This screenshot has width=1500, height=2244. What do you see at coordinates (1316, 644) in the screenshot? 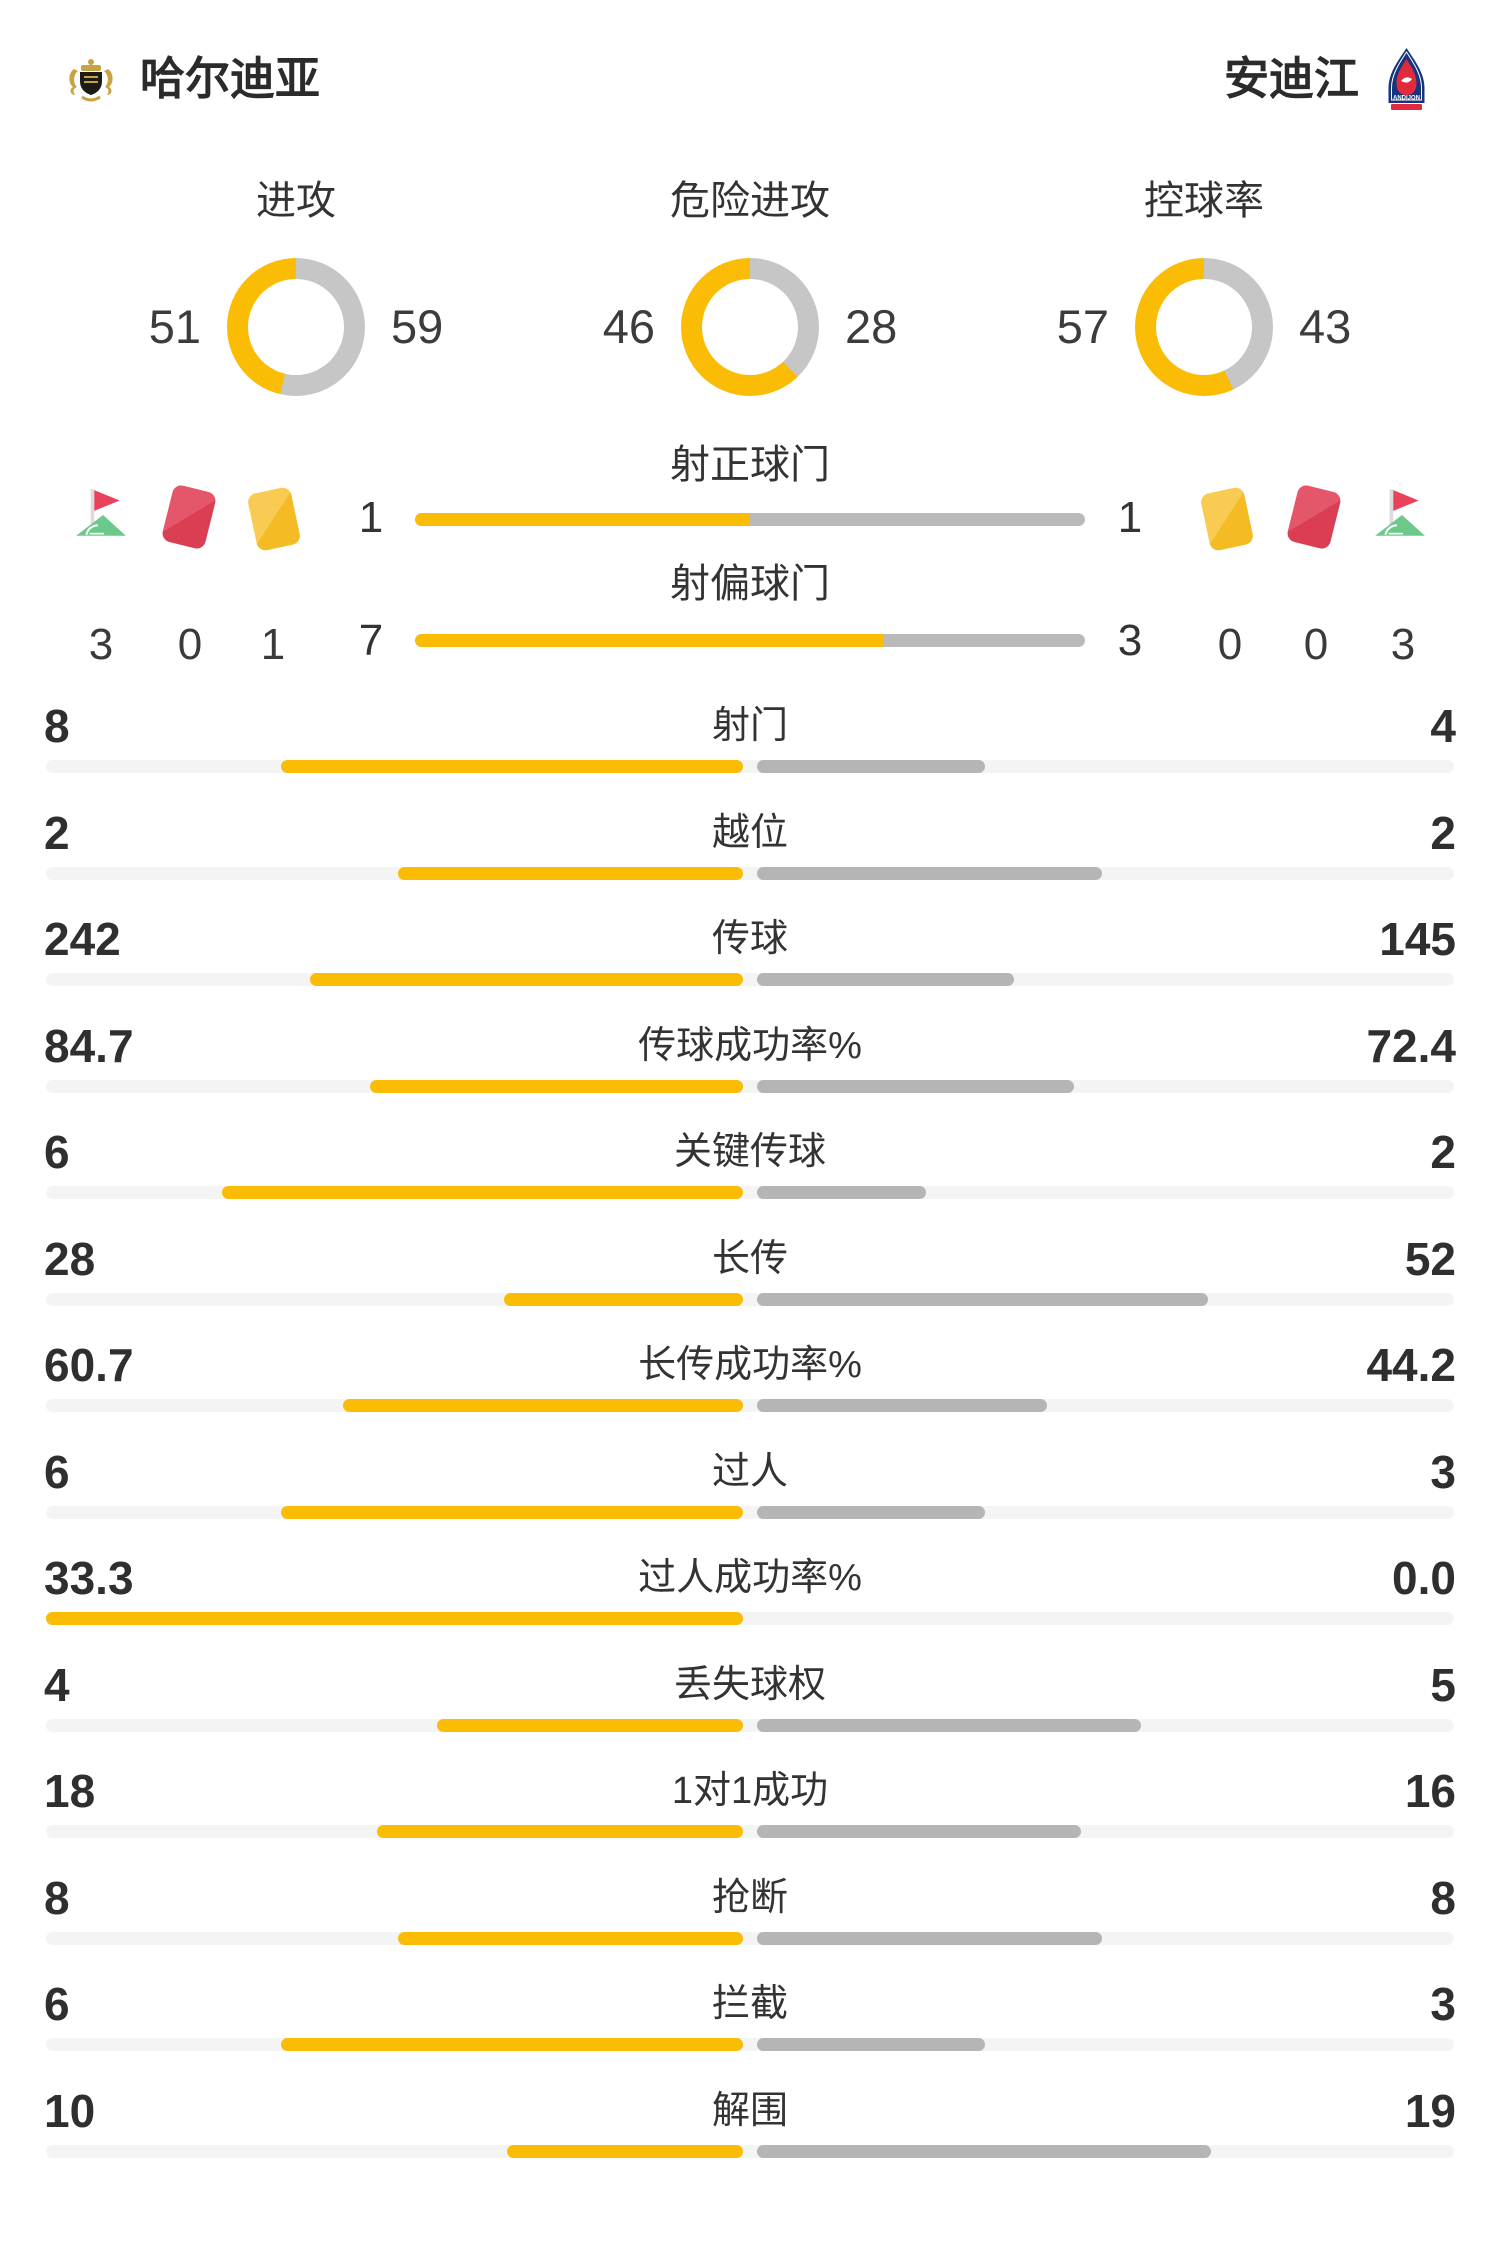
I see `away-red-cards-count: 0` at bounding box center [1316, 644].